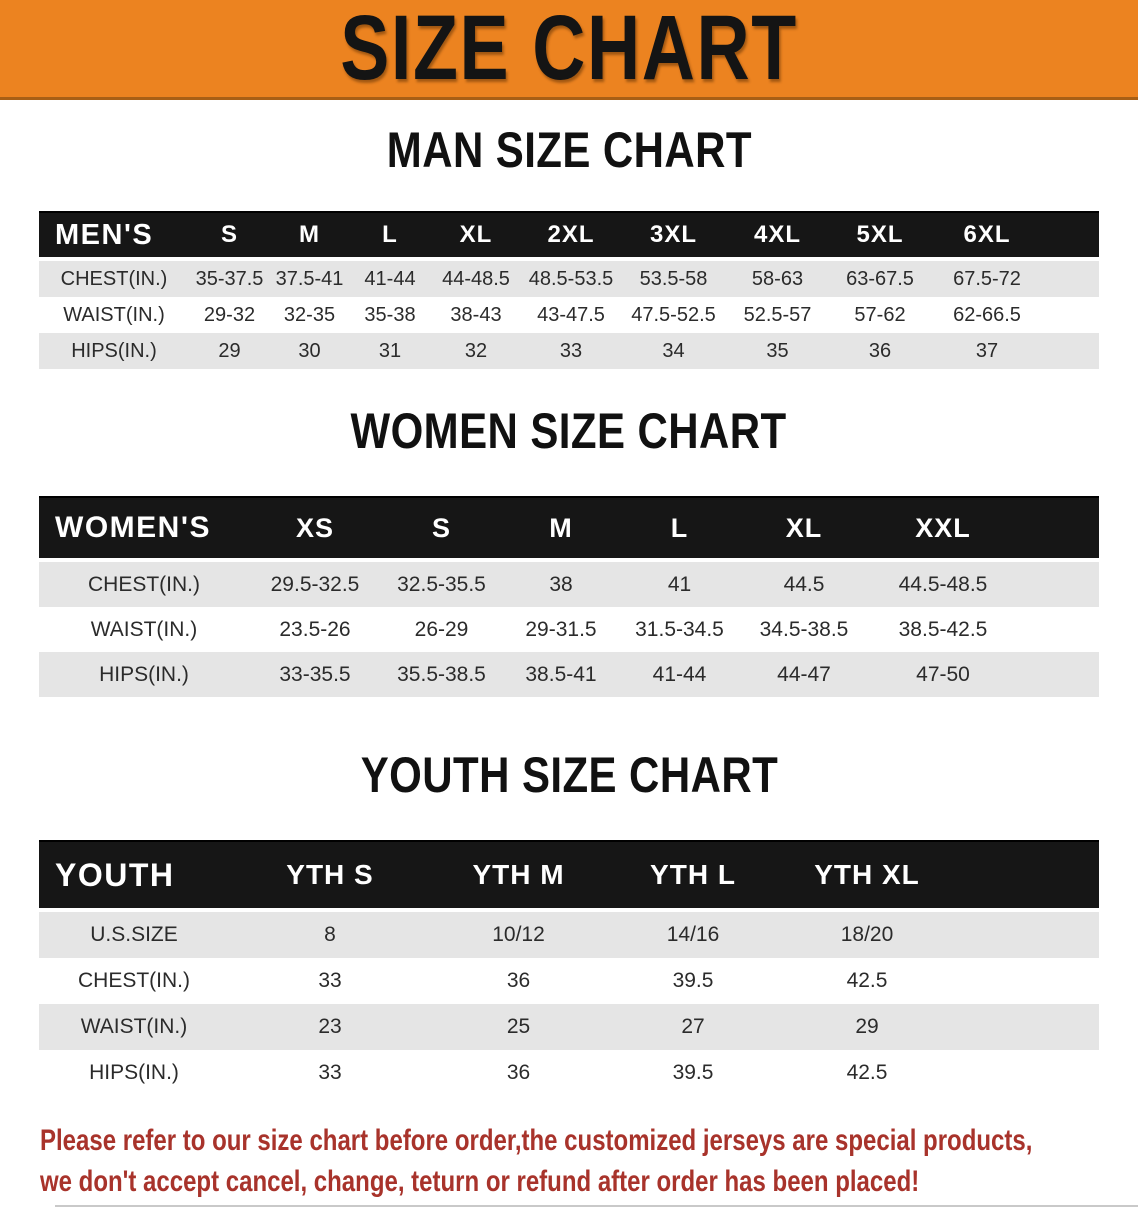  I want to click on table-row: HIPS(IN.) 29 30 31 32 33 34 35 36 37, so click(569, 351).